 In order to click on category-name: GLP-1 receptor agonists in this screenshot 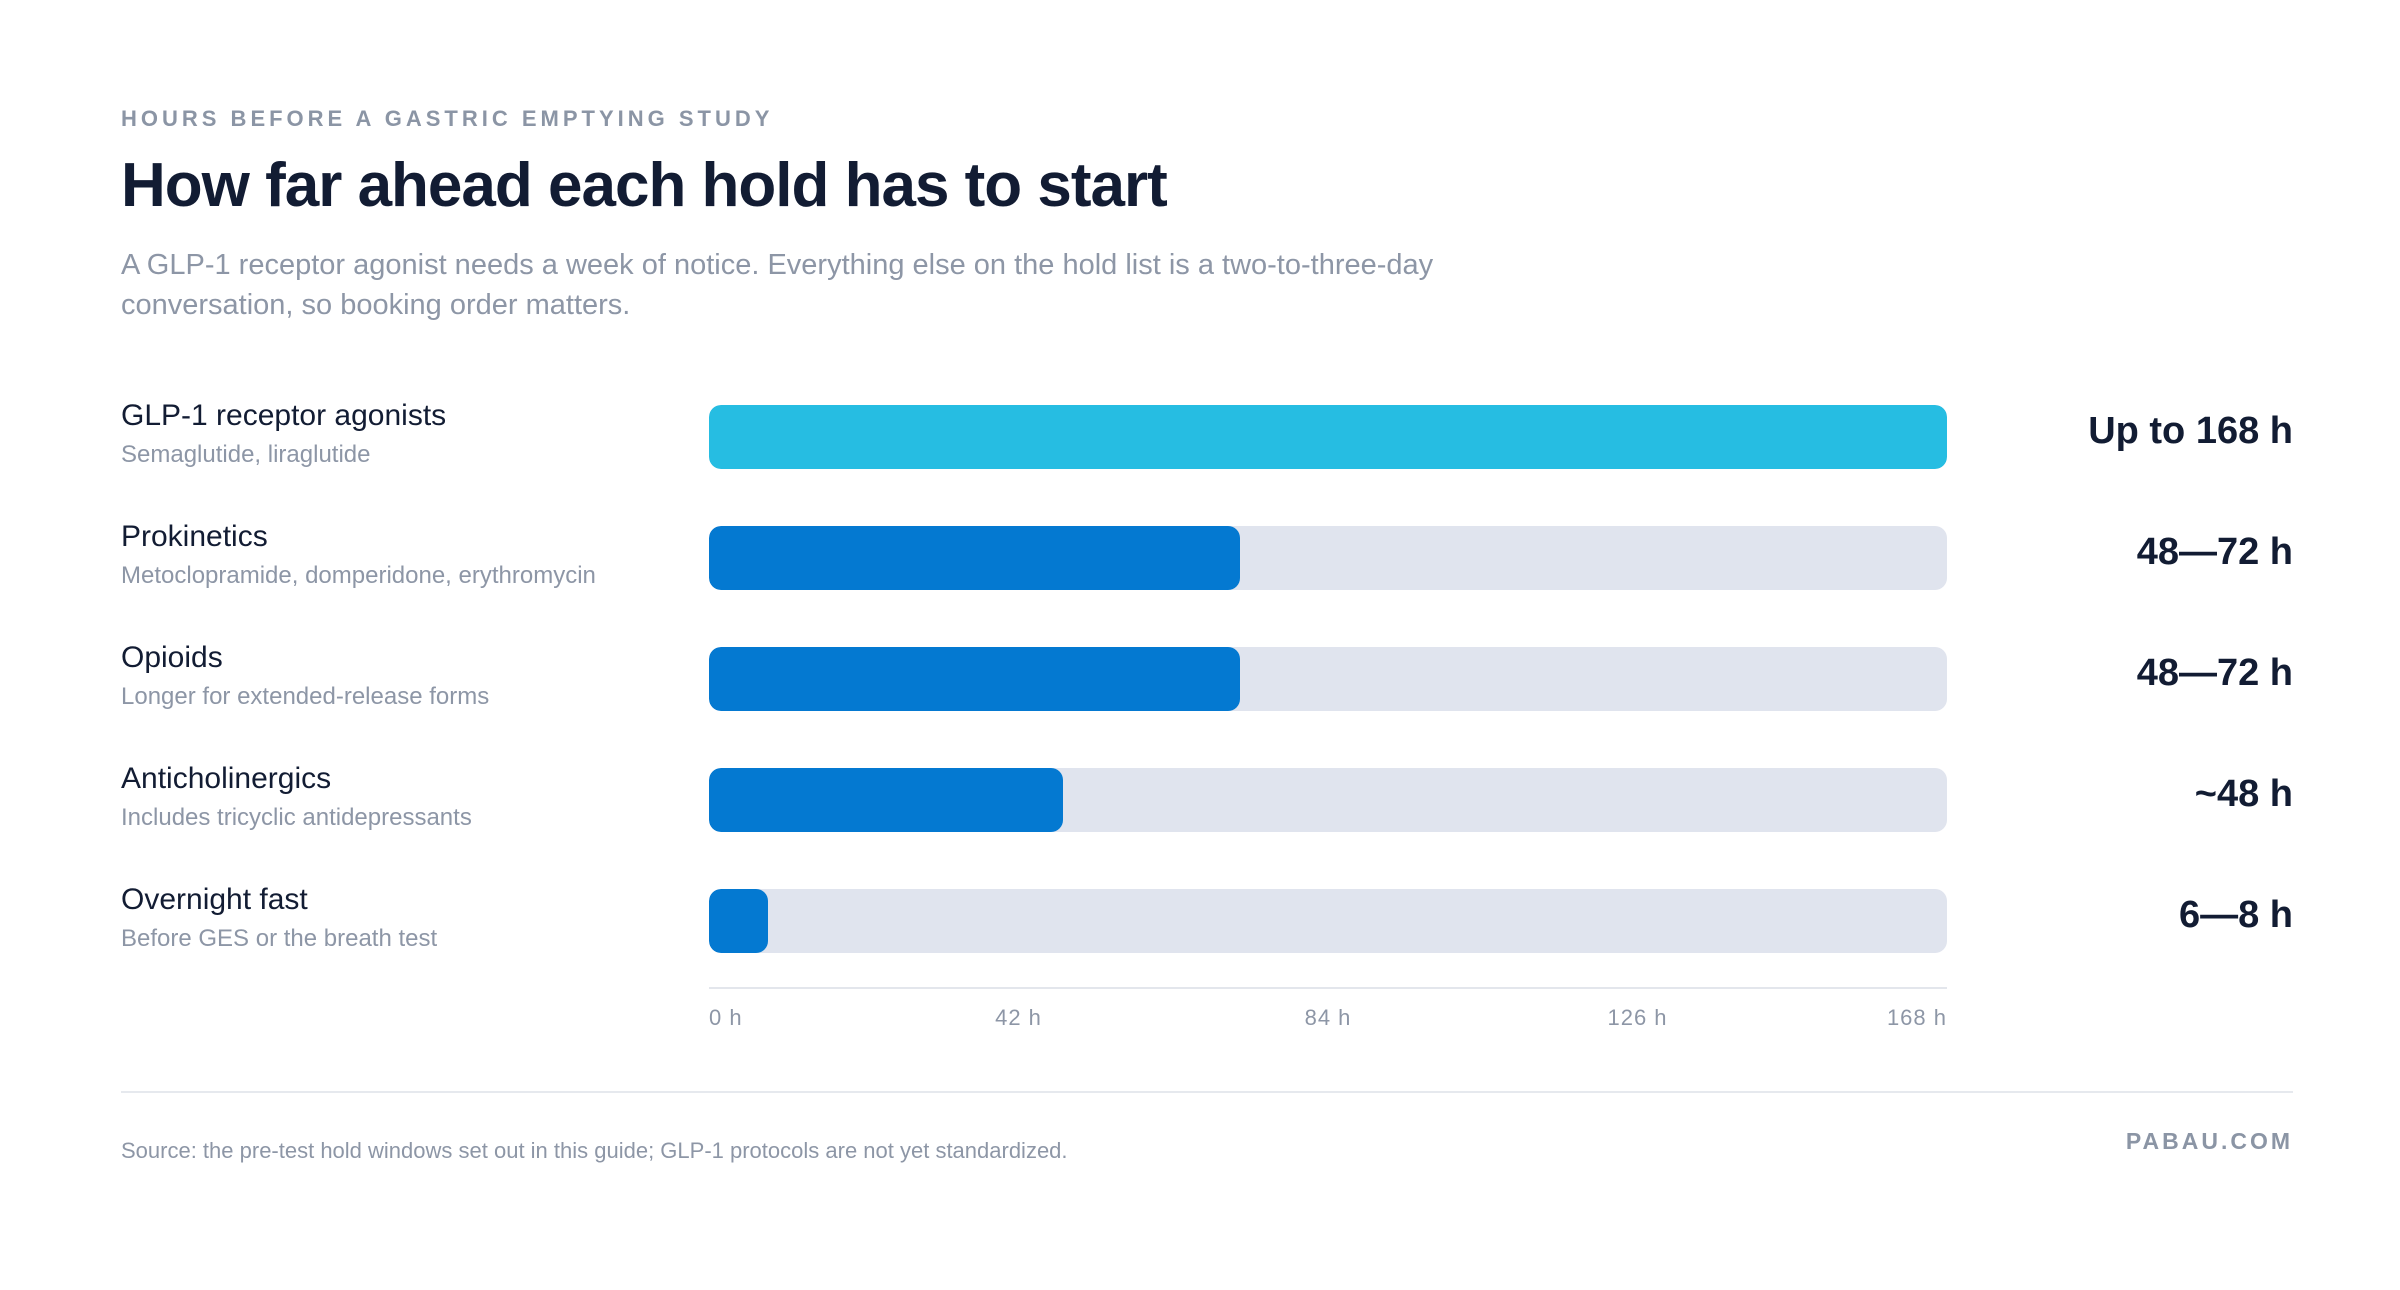, I will do `click(284, 415)`.